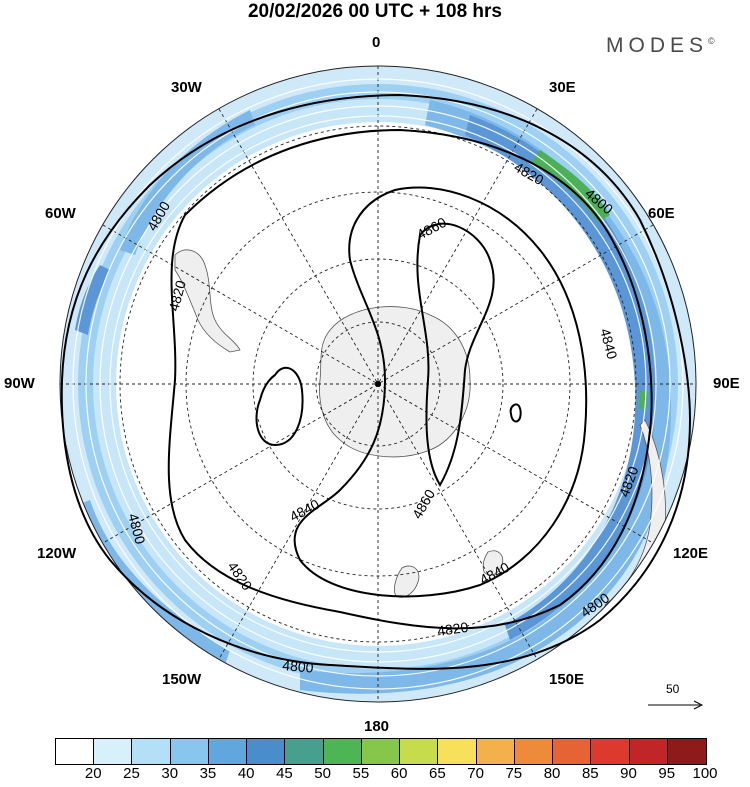 This screenshot has height=787, width=750. Describe the element at coordinates (377, 726) in the screenshot. I see `lon-label-180: 180` at that location.